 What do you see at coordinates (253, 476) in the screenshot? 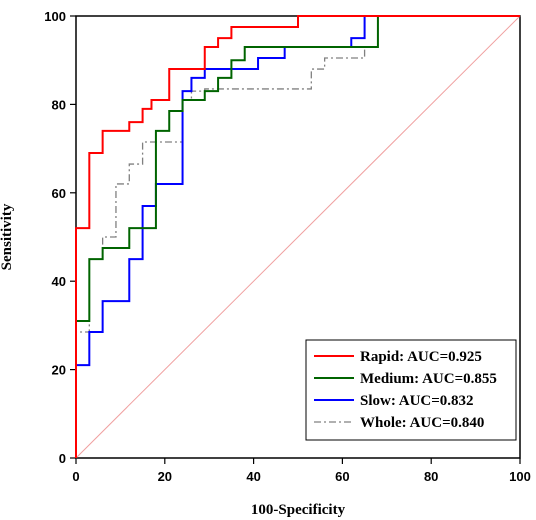
I see `x-tick-label: 40` at bounding box center [253, 476].